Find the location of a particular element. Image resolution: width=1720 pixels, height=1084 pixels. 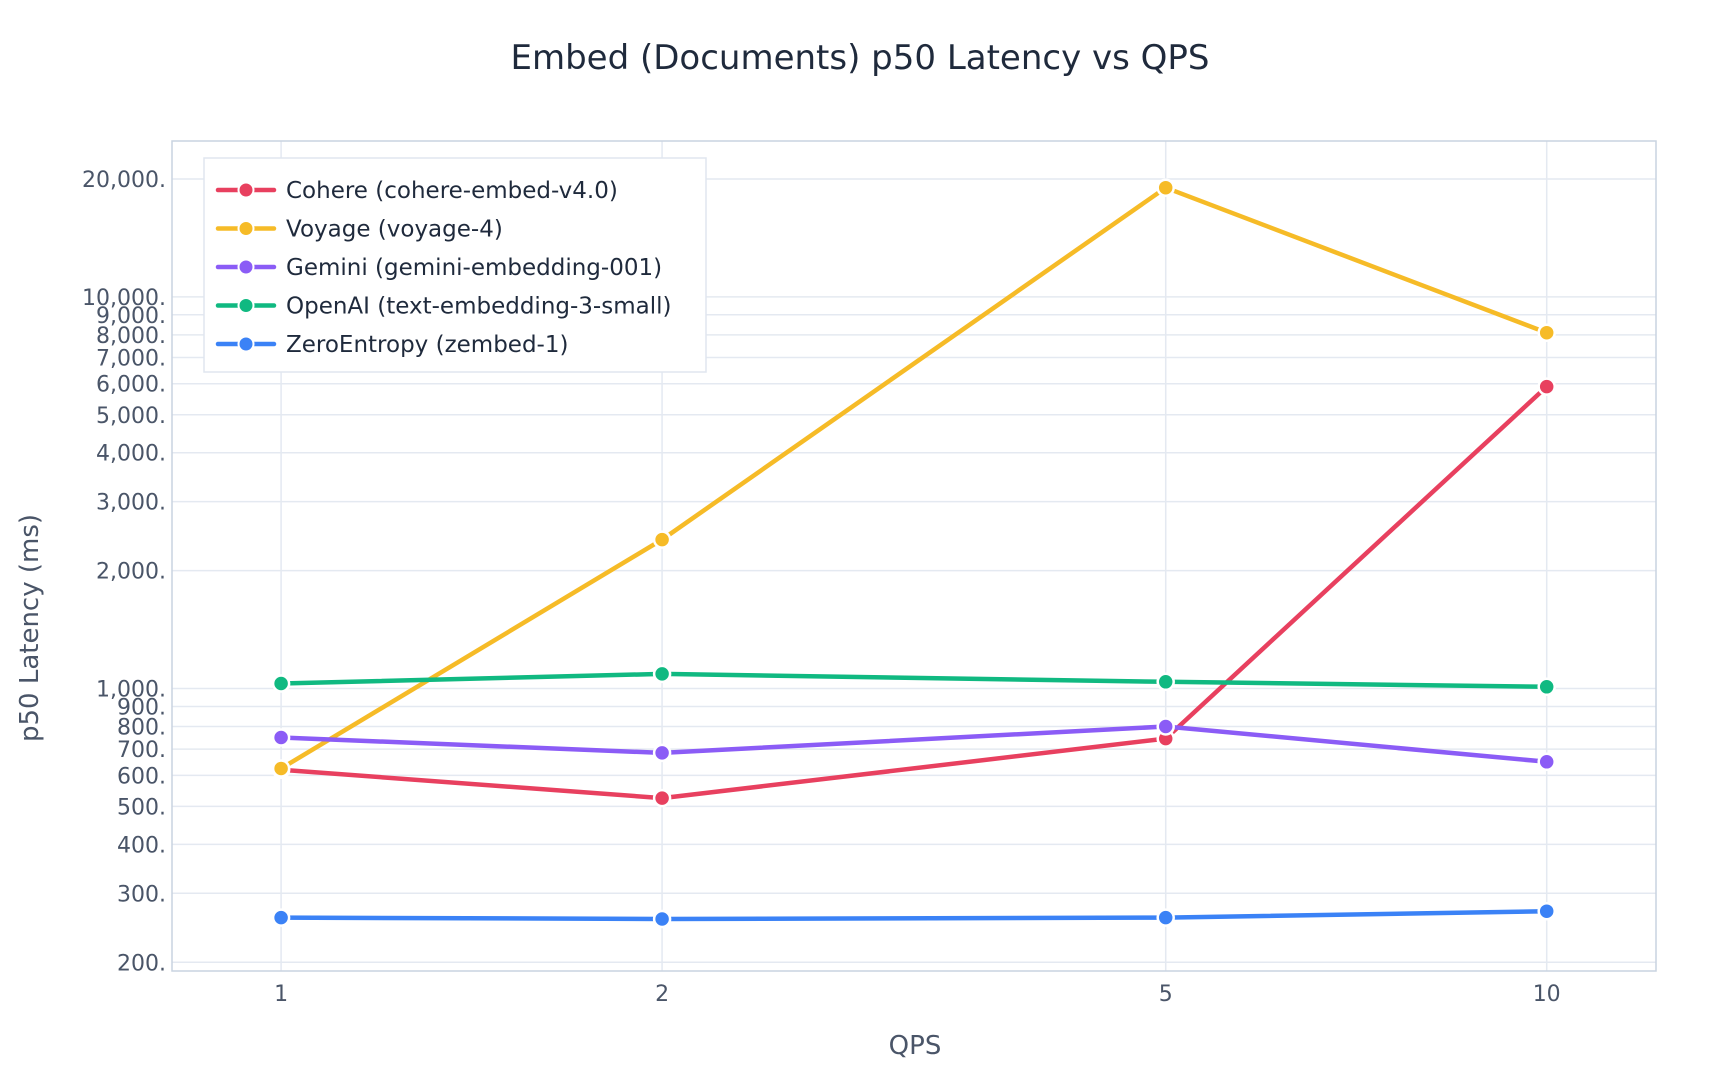

y-tick-label: 500. is located at coordinates (141, 807).